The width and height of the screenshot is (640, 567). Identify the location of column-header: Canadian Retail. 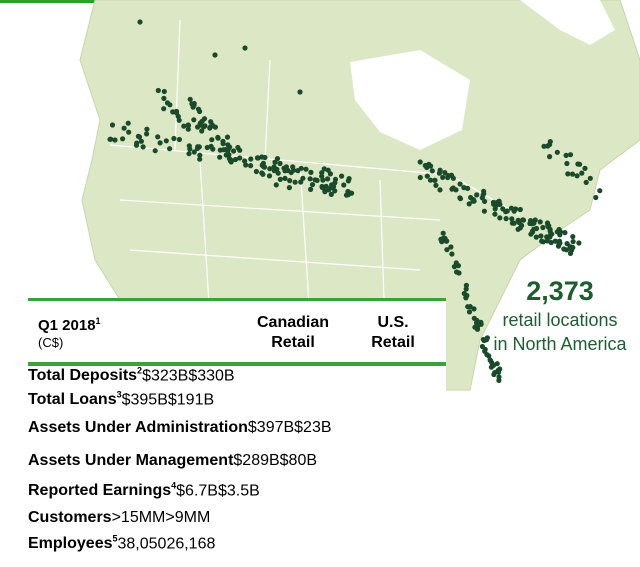
(293, 333).